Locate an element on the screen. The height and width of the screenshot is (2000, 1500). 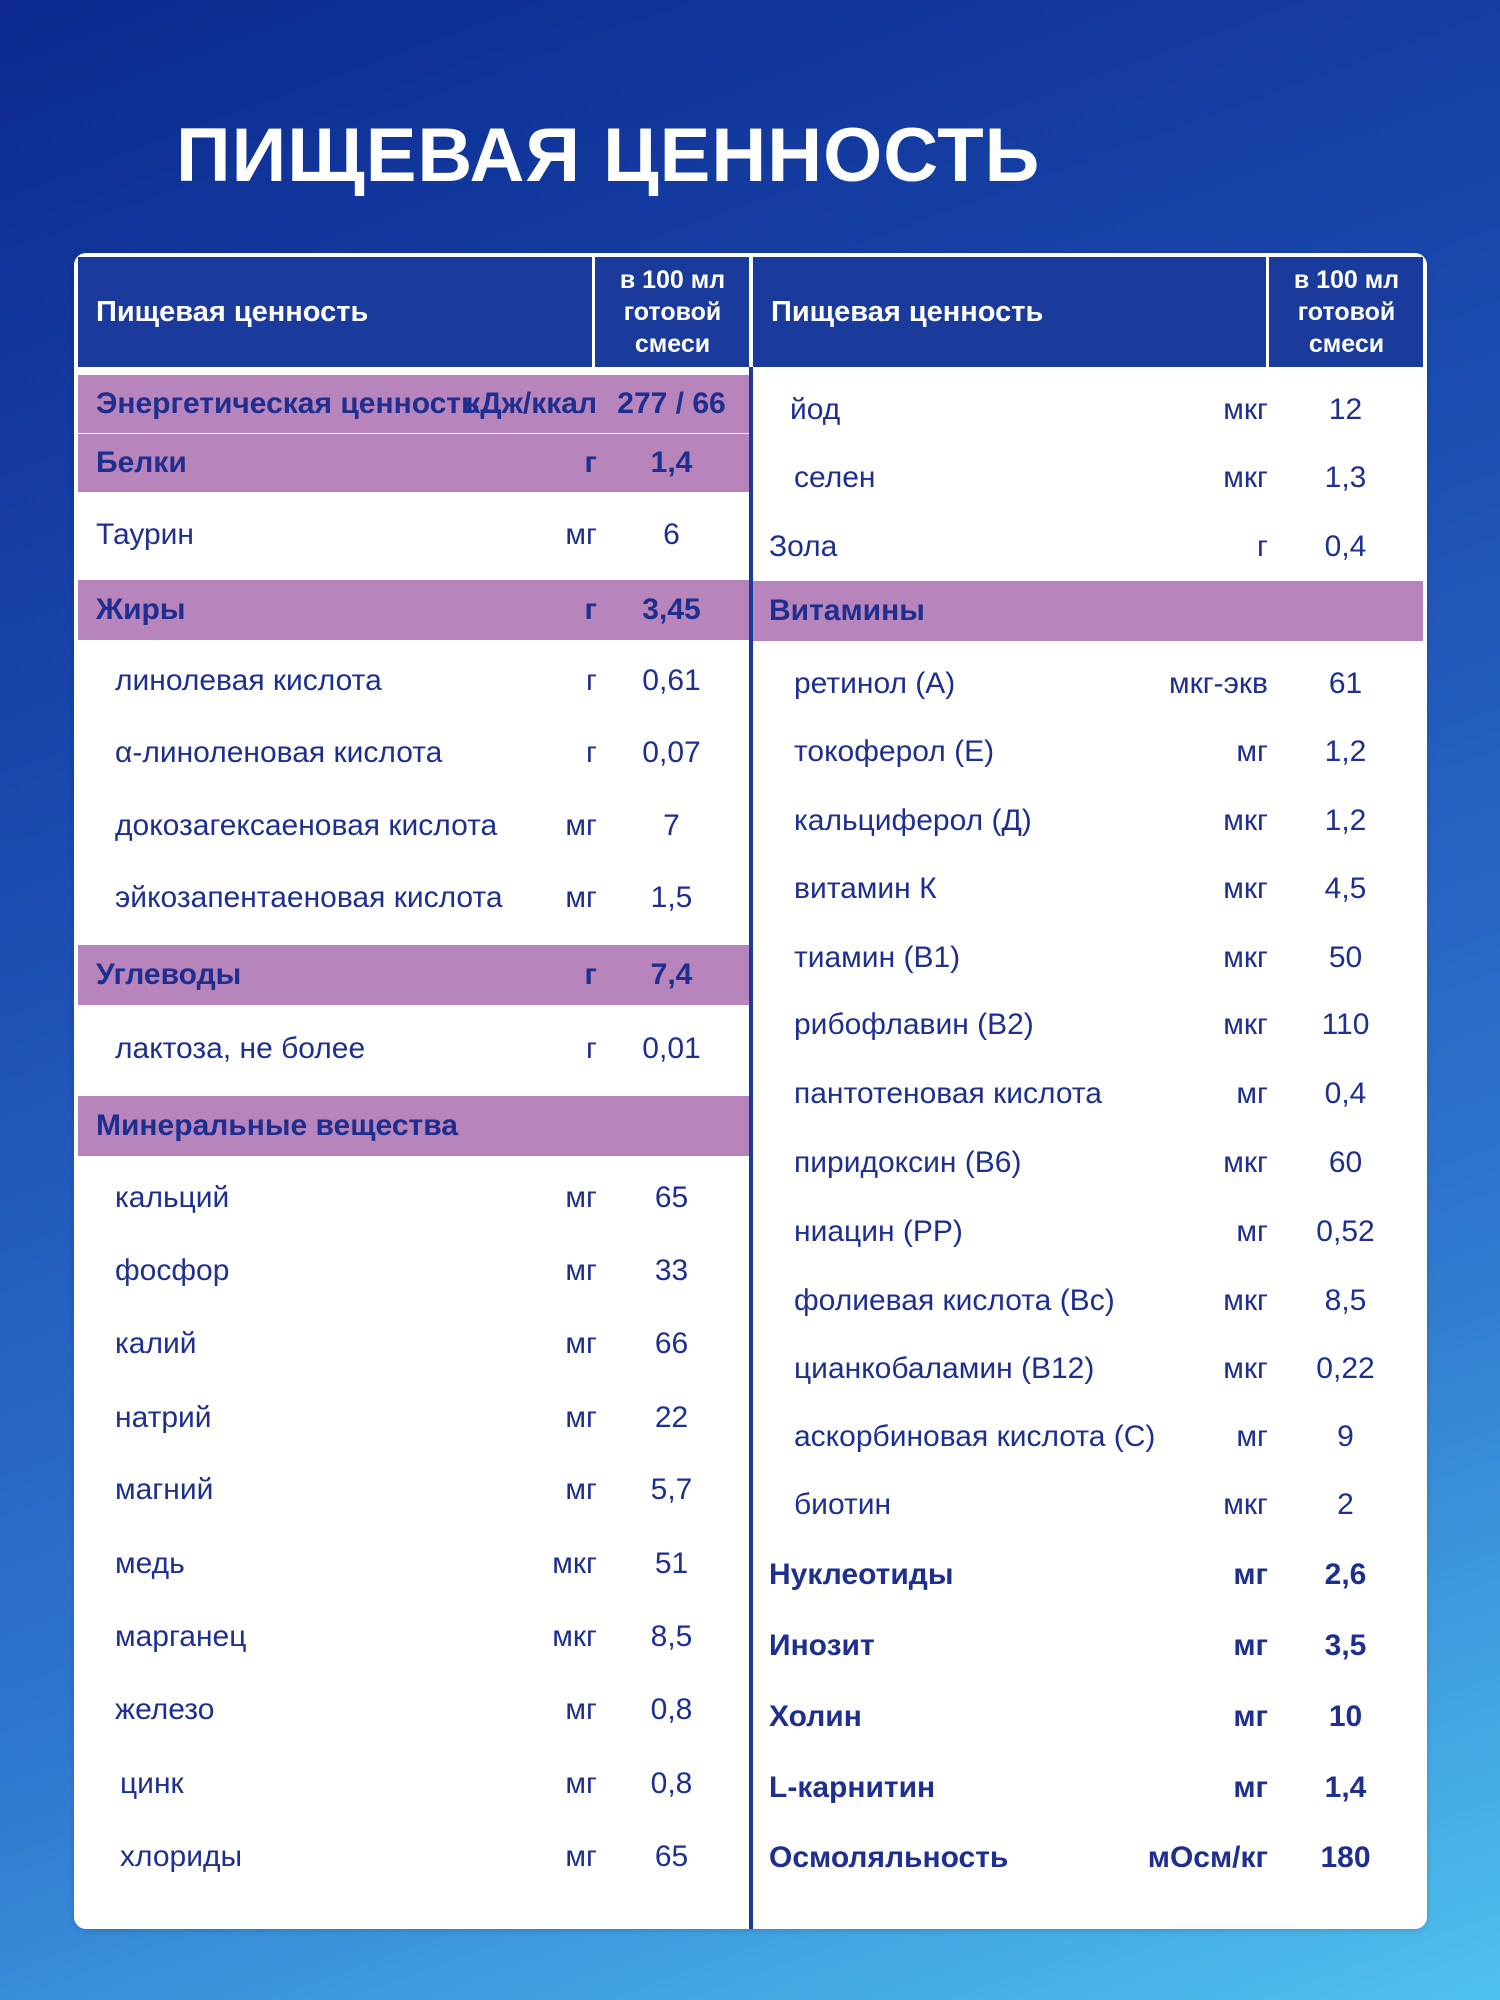
table-row: линолевая кислота г 0,61 is located at coordinates (413, 681).